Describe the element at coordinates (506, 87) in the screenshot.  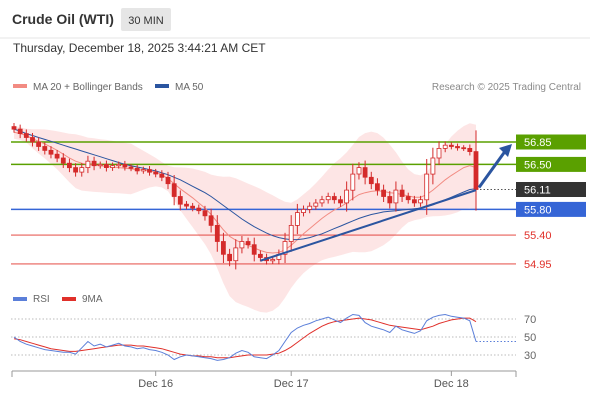
I see `copyright: Research © 2025 Trading Central` at that location.